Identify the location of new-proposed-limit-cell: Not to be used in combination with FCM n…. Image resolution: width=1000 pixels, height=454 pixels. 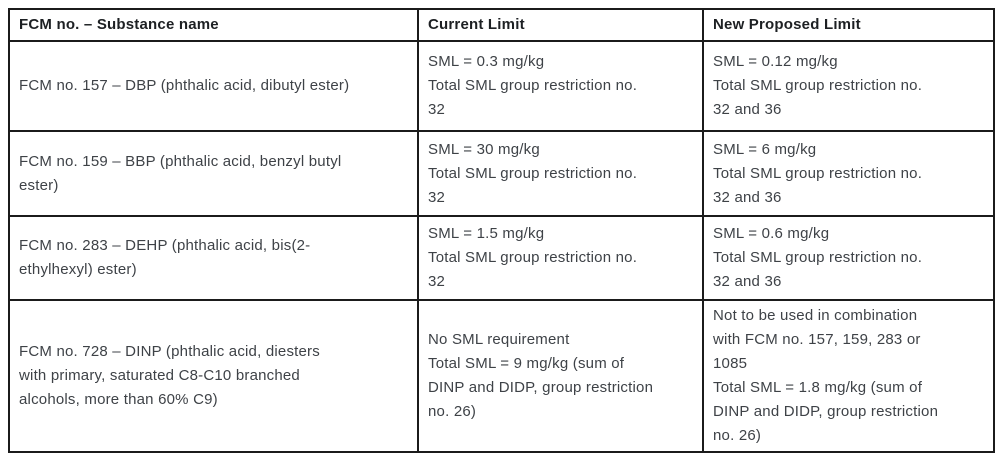
(848, 376).